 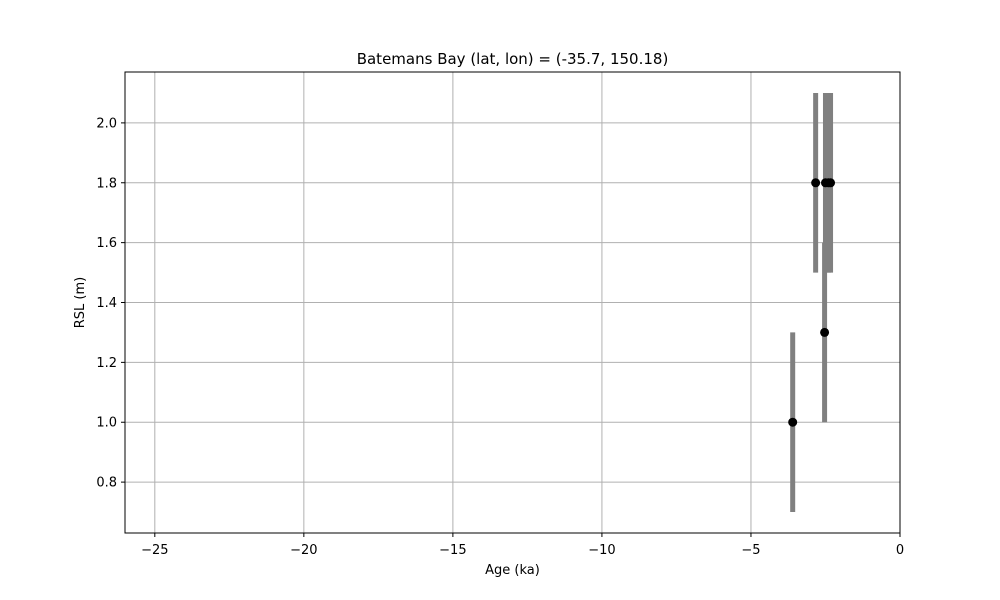 I want to click on y-tick-label: 0.8, so click(x=106, y=483).